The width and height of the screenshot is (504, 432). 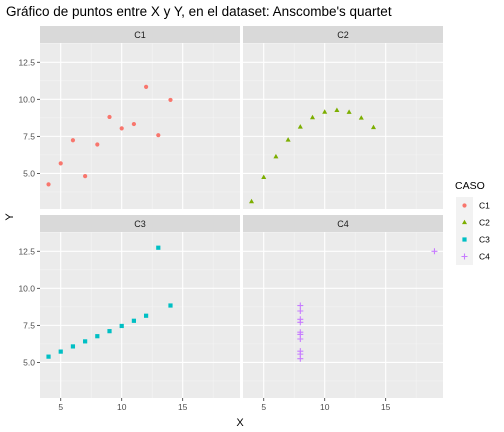 What do you see at coordinates (464, 222) in the screenshot?
I see `legend-key-triangle-icon` at bounding box center [464, 222].